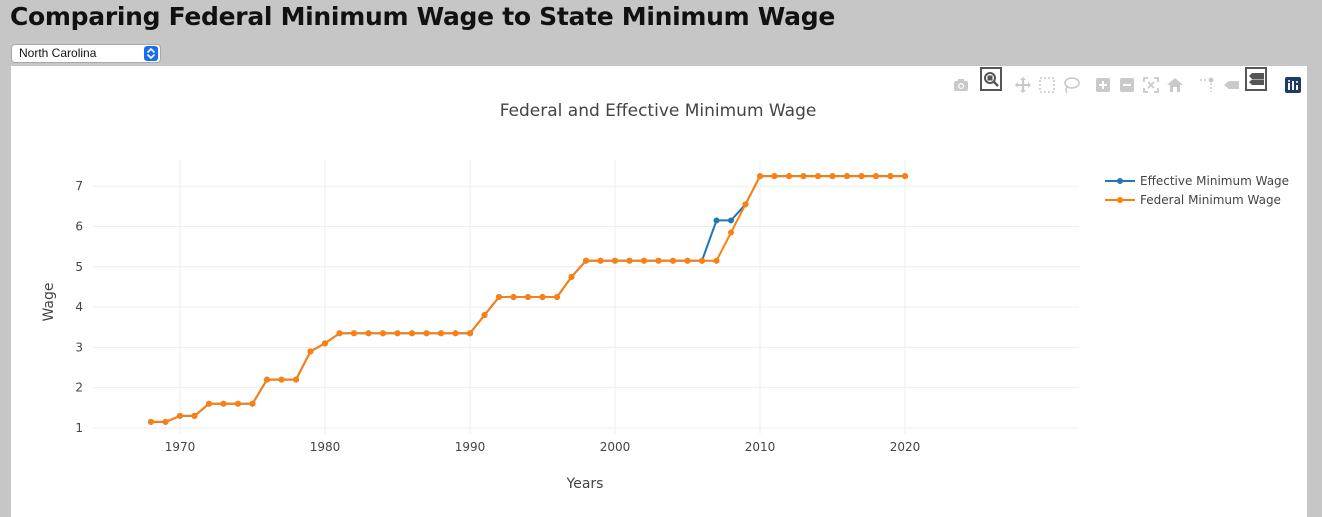  Describe the element at coordinates (1214, 181) in the screenshot. I see `legend-label: Effective Minimum Wage` at that location.